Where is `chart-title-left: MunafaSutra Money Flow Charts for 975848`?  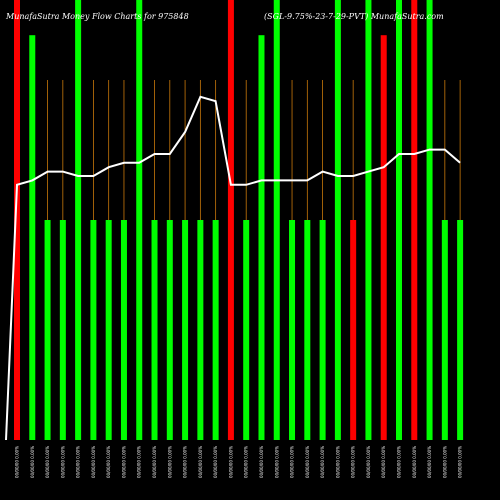
chart-title-left: MunafaSutra Money Flow Charts for 975848 is located at coordinates (97, 16).